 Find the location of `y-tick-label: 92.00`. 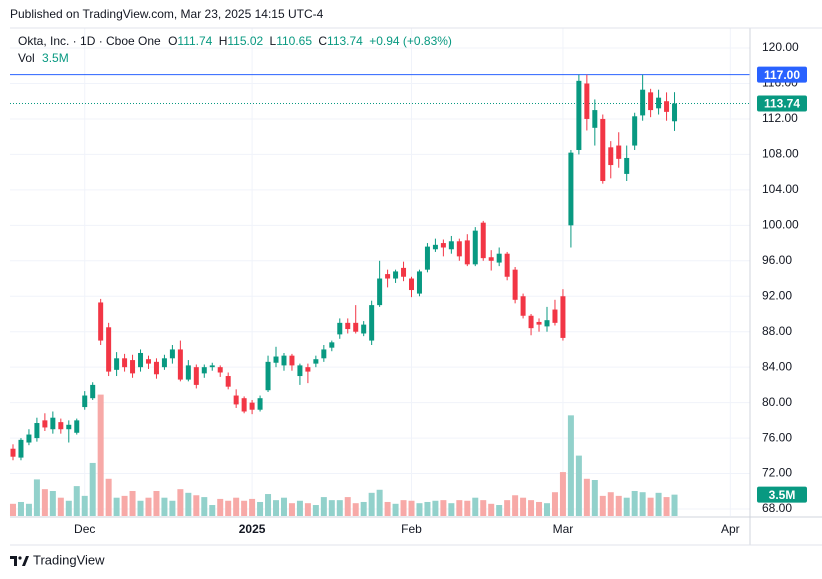

y-tick-label: 92.00 is located at coordinates (777, 295).